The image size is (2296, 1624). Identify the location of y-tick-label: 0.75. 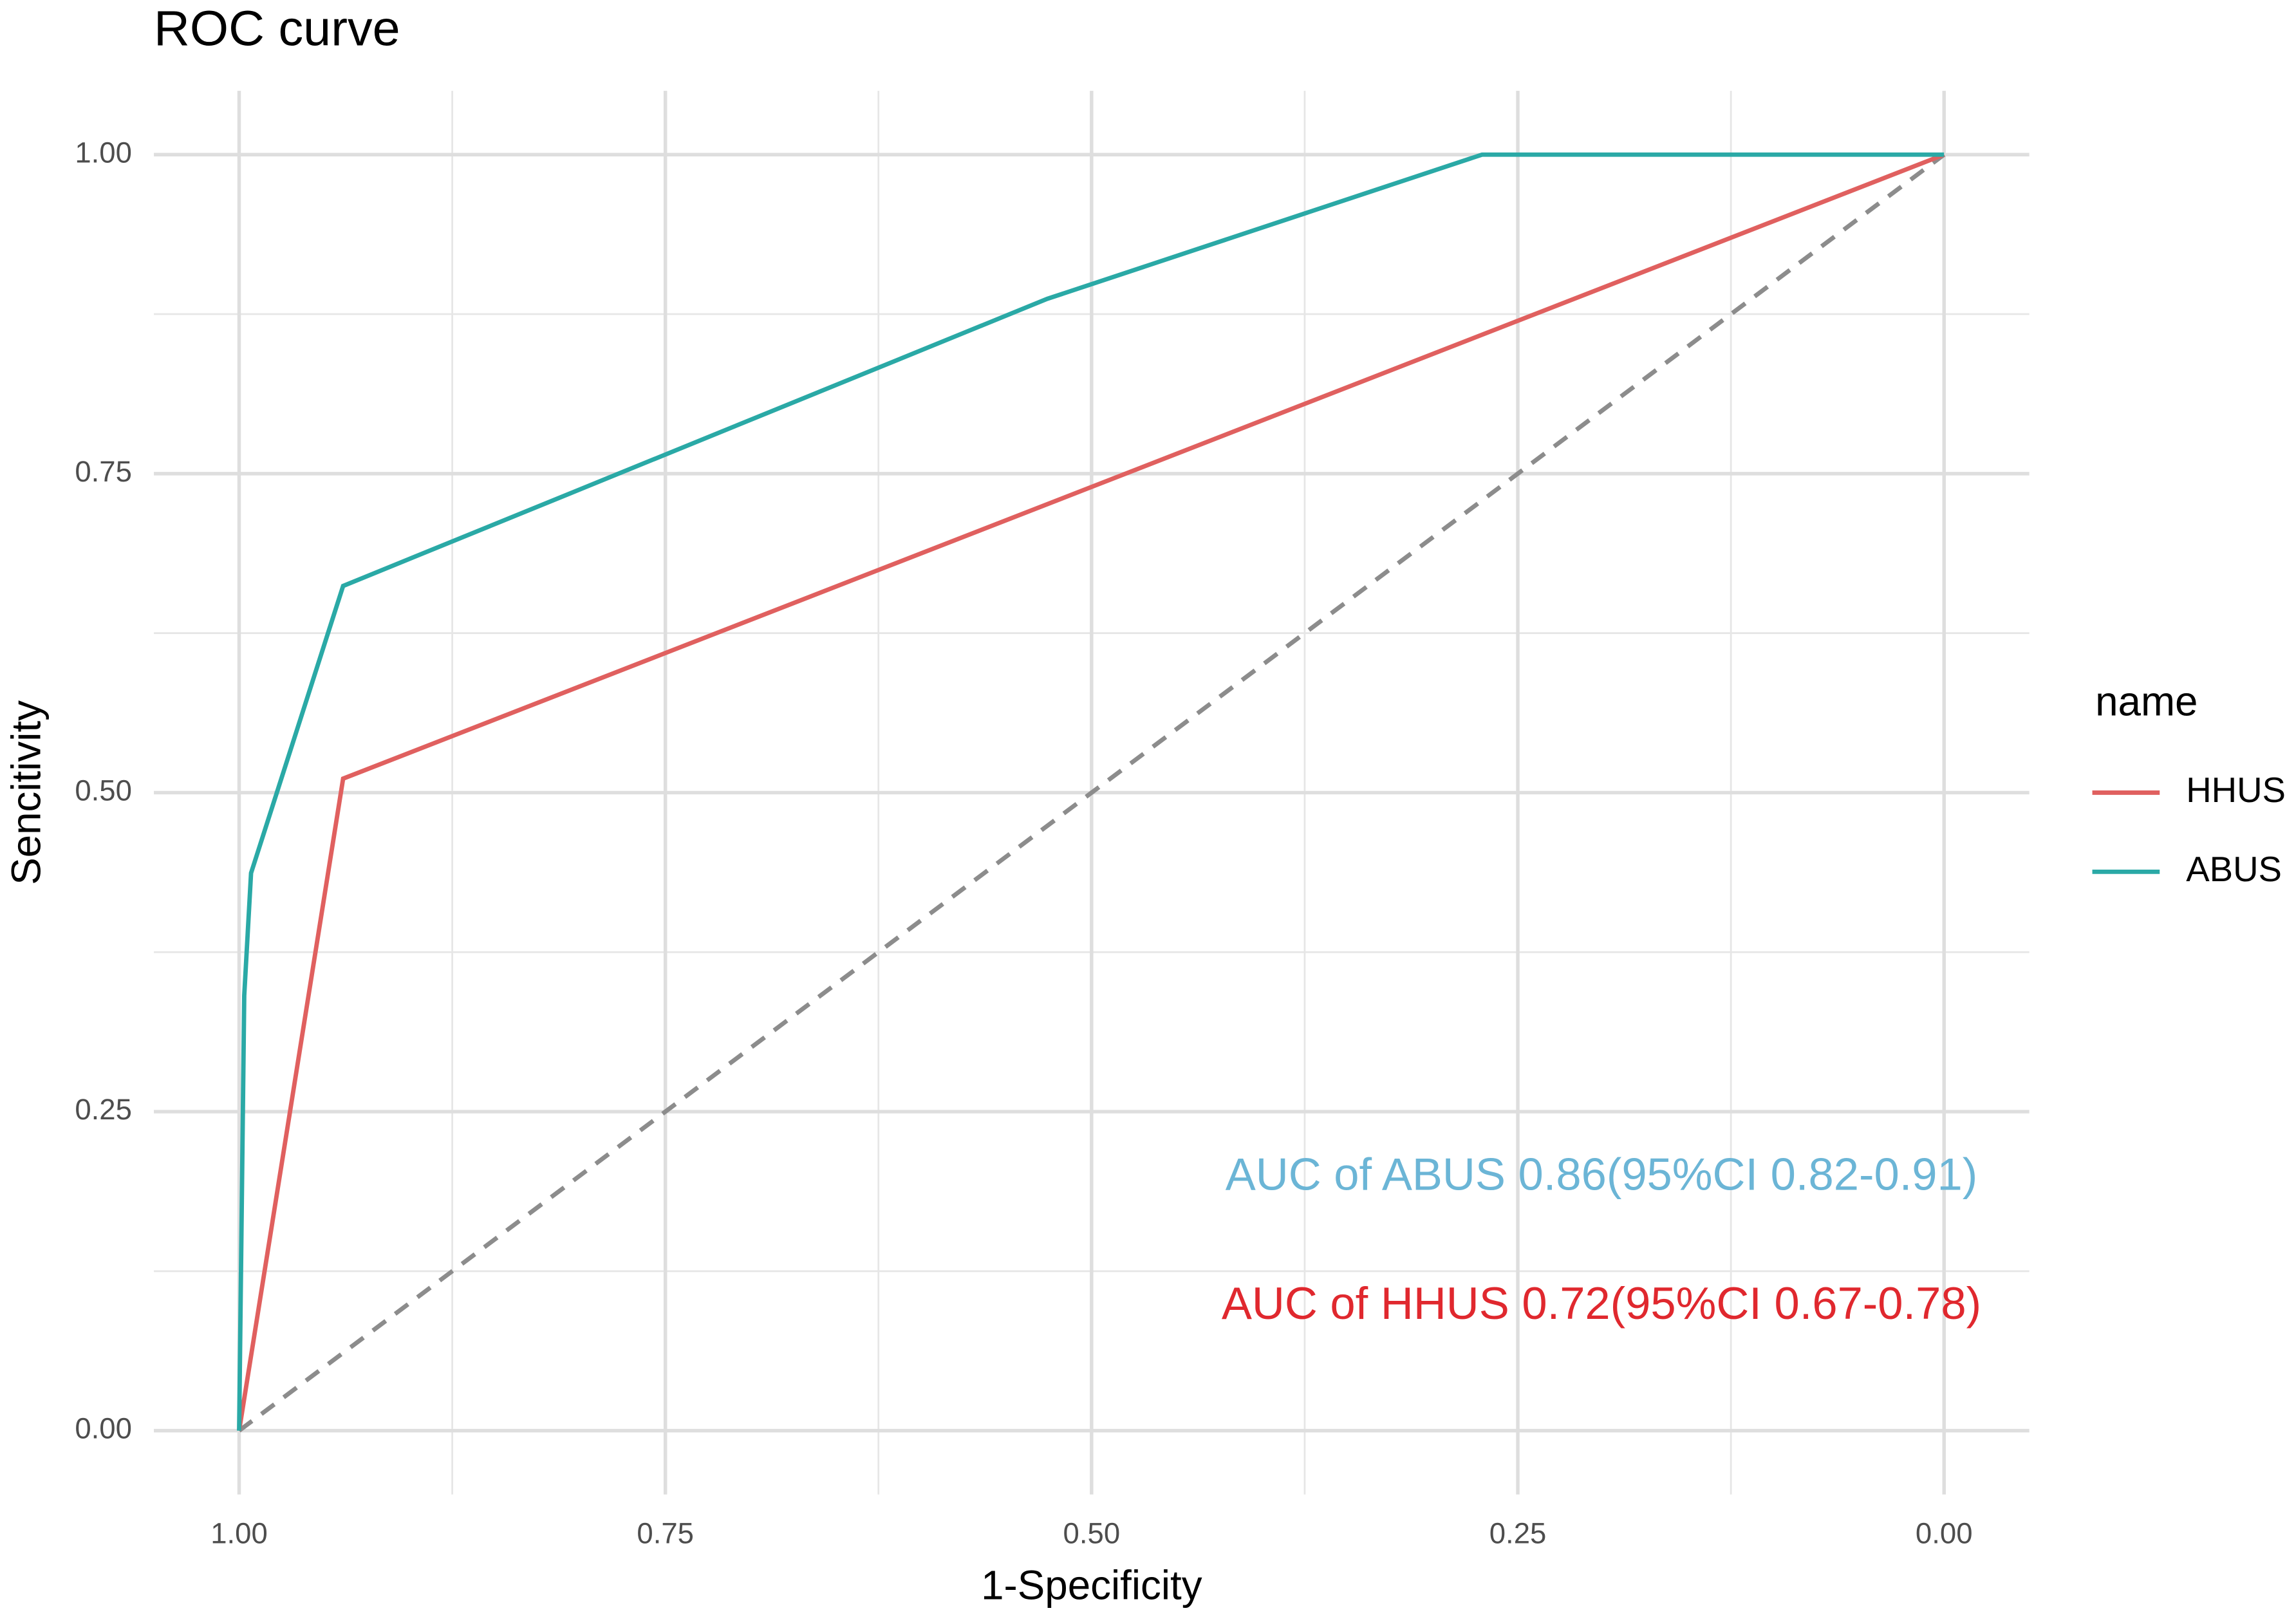
(103, 471).